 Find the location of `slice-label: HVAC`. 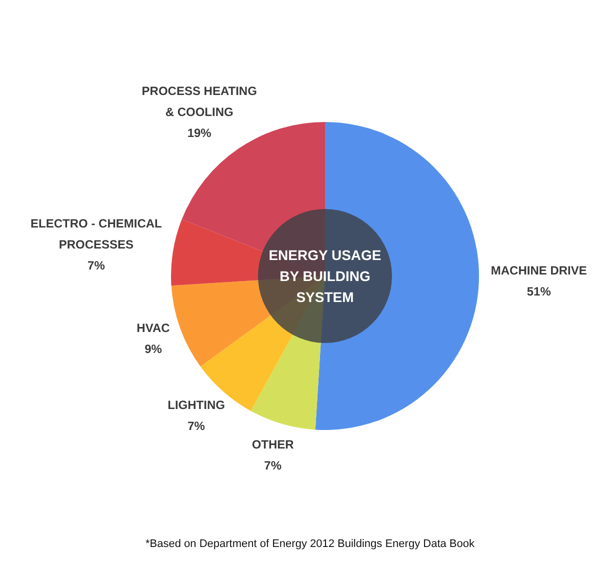

slice-label: HVAC is located at coordinates (153, 328).